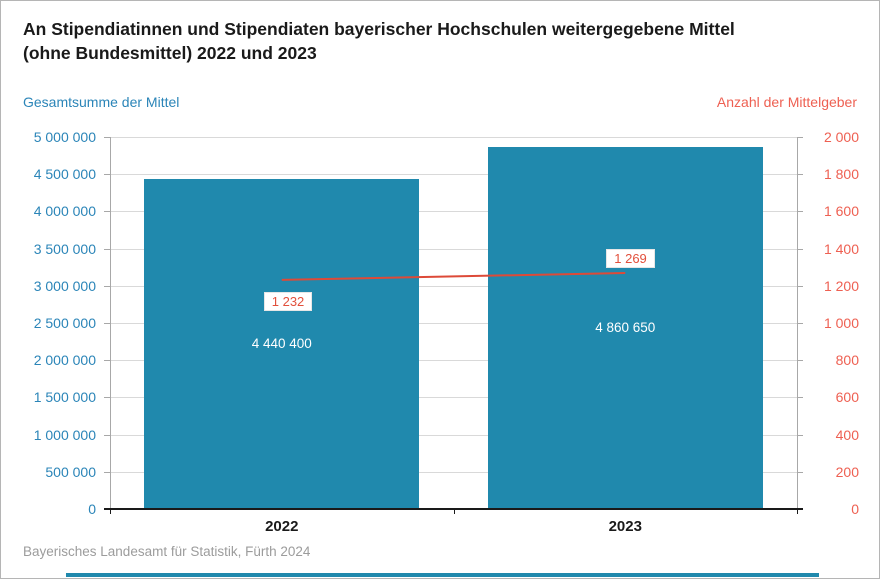  What do you see at coordinates (841, 211) in the screenshot?
I see `right-axis-tick-label: 1 600` at bounding box center [841, 211].